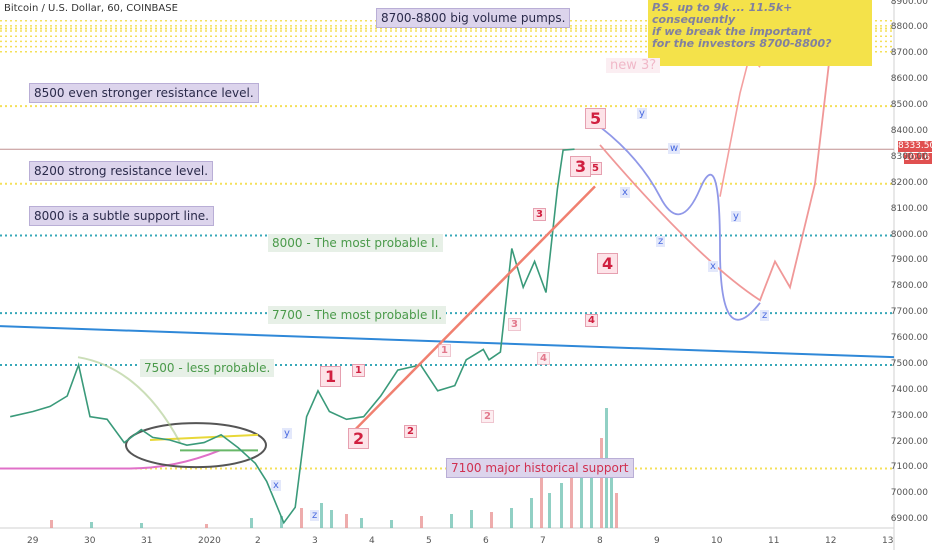  I want to click on decline-curve, so click(129, 400).